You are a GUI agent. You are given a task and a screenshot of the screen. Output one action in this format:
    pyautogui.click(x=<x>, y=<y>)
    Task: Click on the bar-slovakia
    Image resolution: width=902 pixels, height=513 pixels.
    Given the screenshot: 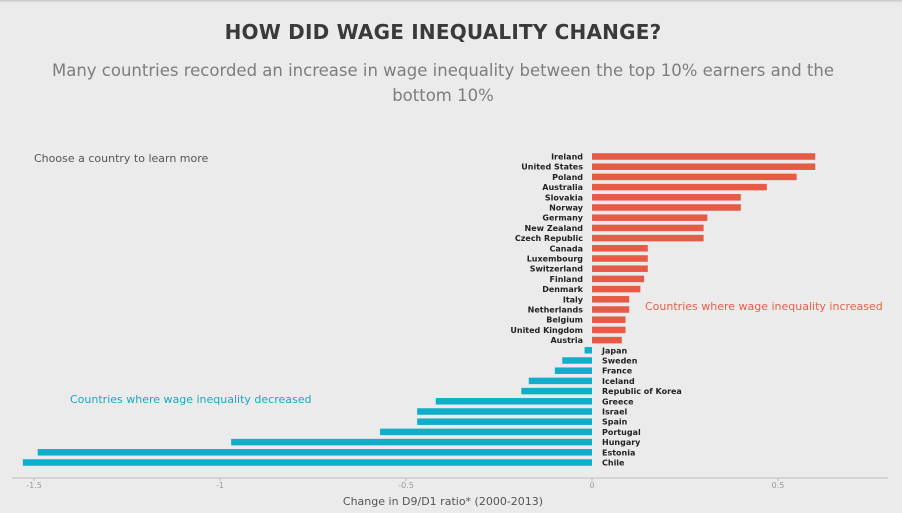 What is the action you would take?
    pyautogui.click(x=666, y=197)
    